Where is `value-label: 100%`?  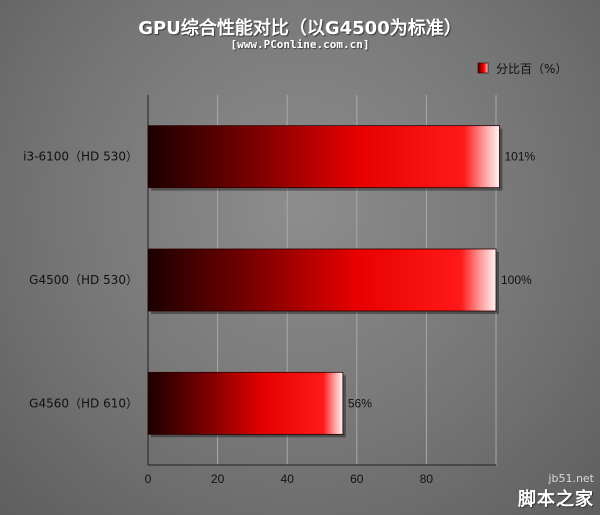
value-label: 100% is located at coordinates (516, 280).